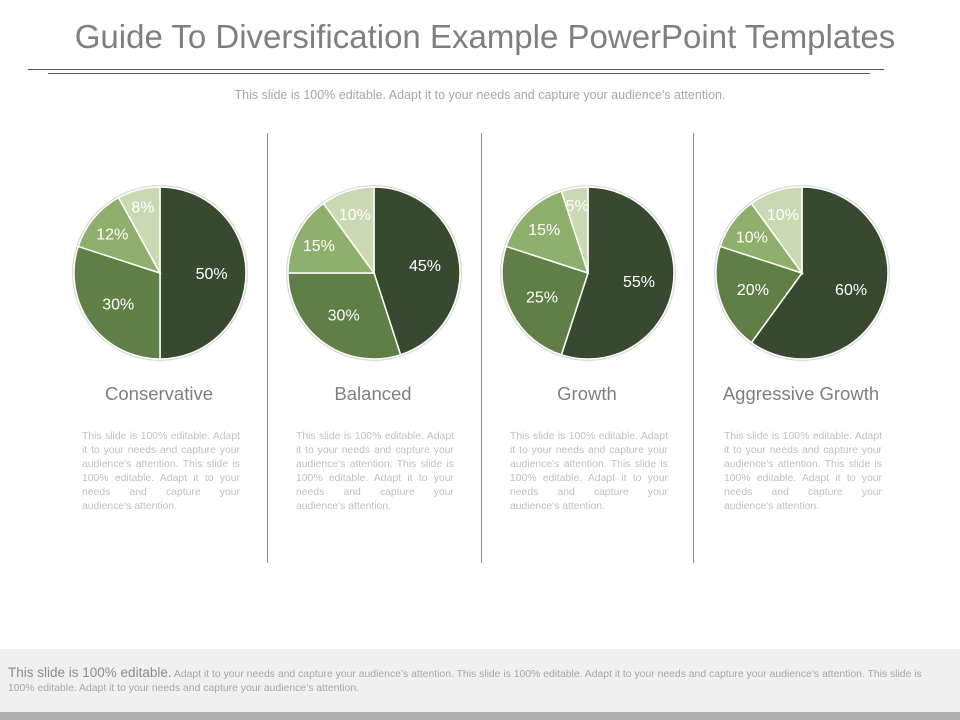 The image size is (960, 720). Describe the element at coordinates (459, 73) in the screenshot. I see `title-rule-bottom` at that location.